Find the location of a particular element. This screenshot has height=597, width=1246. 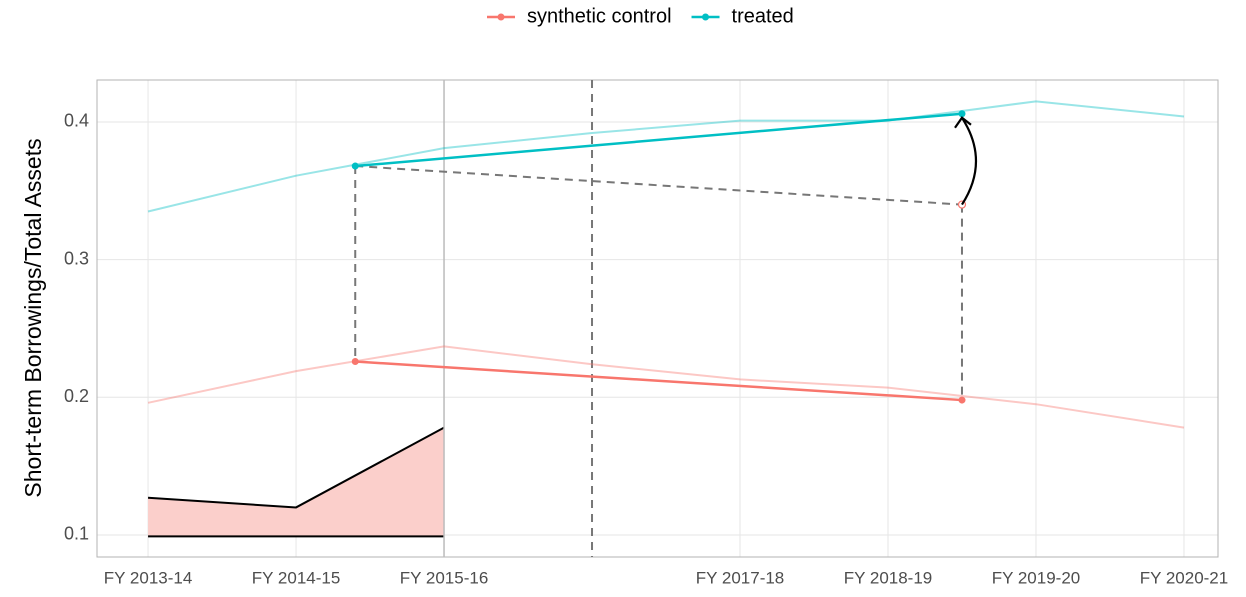

x-tick-label: FY 2013-14 is located at coordinates (148, 577).